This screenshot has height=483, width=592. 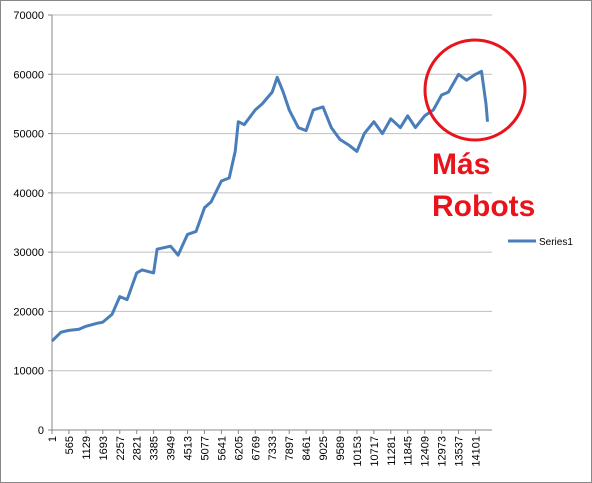 What do you see at coordinates (28, 253) in the screenshot?
I see `y-tick-label: 30000` at bounding box center [28, 253].